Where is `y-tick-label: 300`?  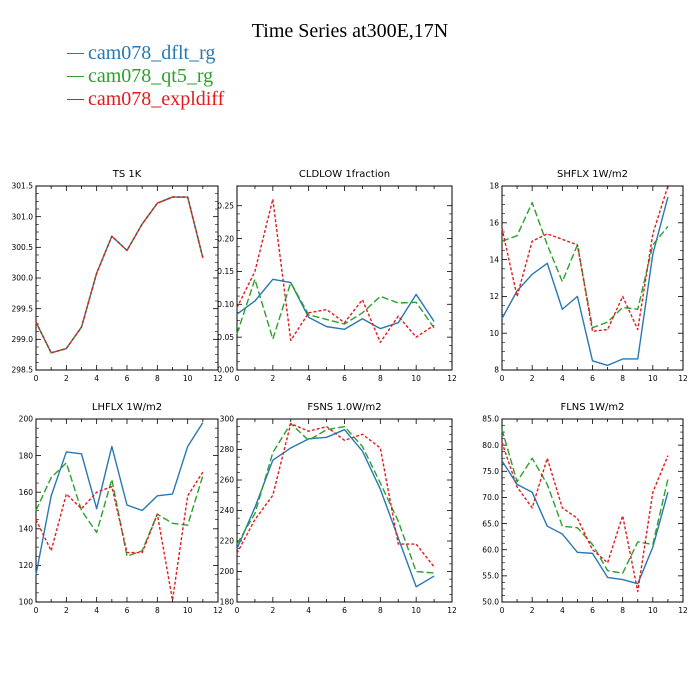 y-tick-label: 300 is located at coordinates (227, 419).